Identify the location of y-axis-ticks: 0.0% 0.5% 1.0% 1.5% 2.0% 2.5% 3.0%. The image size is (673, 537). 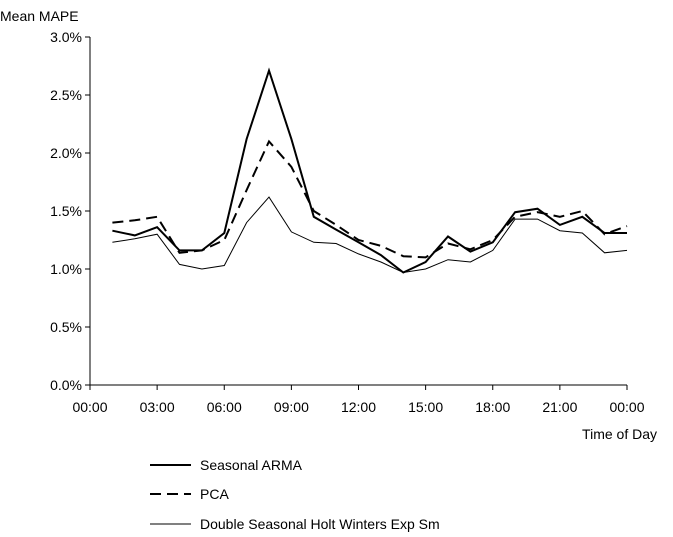
(70, 211).